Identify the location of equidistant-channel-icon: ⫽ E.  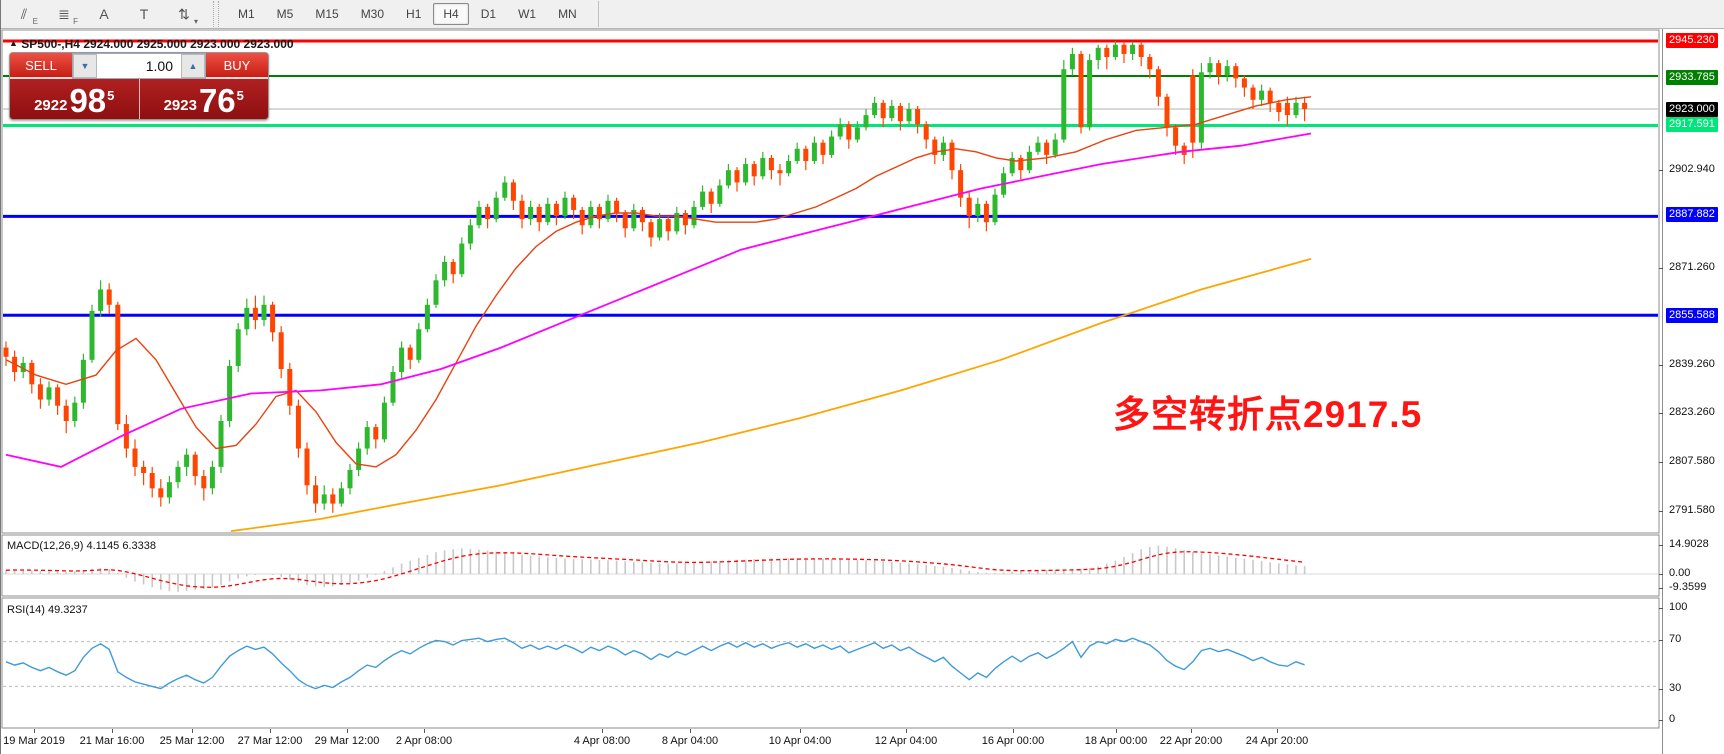
(29, 16).